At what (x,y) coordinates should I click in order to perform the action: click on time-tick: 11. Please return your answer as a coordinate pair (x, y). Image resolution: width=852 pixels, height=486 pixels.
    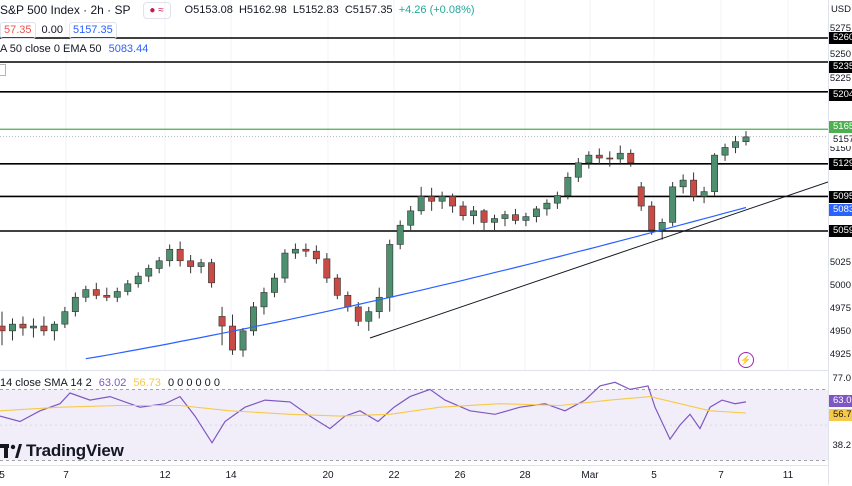
    Looking at the image, I should click on (788, 475).